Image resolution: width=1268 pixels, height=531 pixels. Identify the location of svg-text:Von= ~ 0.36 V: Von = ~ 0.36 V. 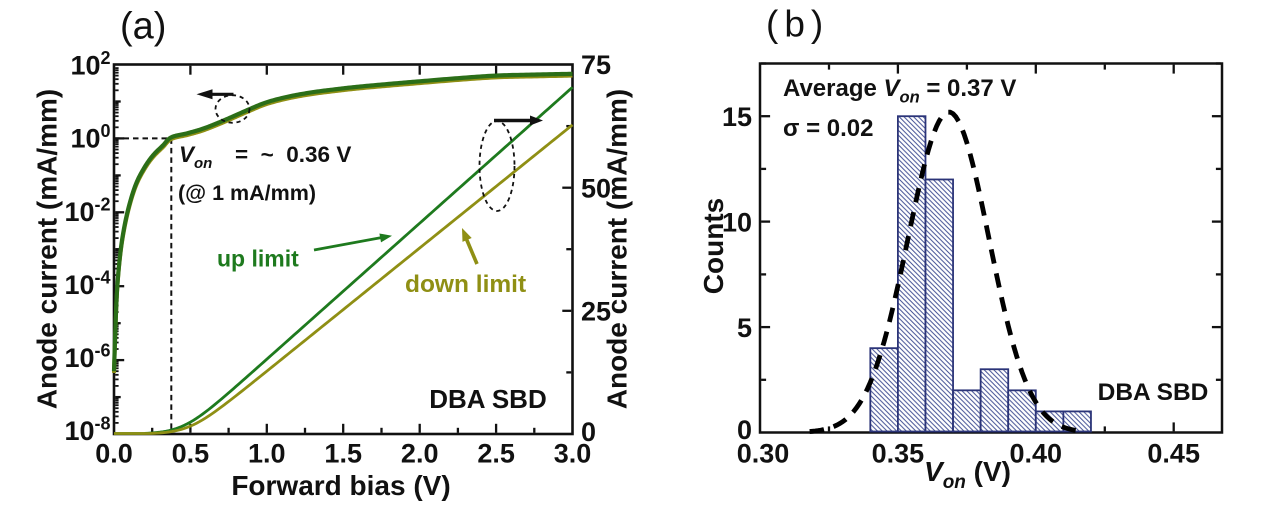
(265, 157).